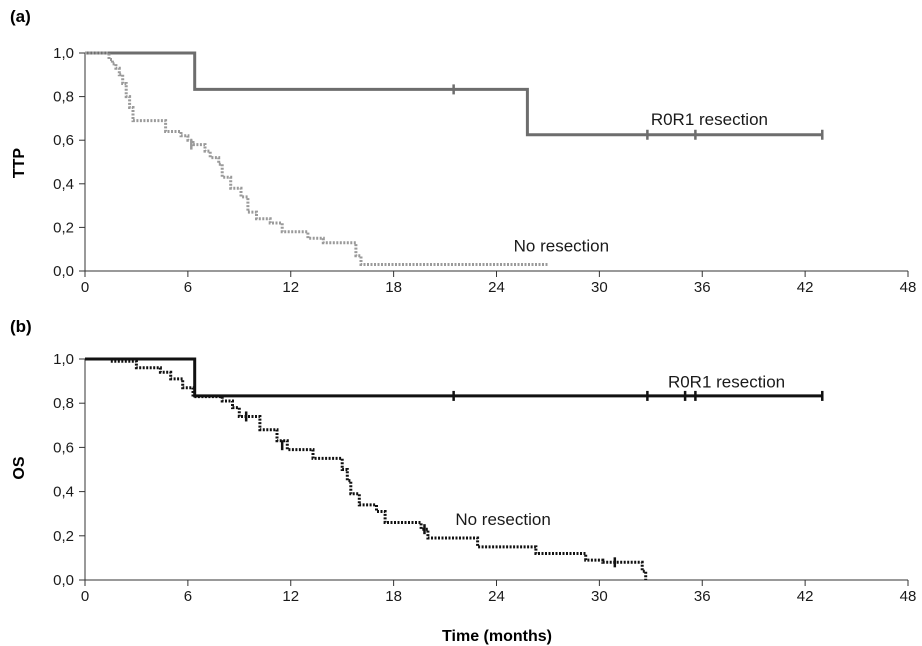 The image size is (922, 646). Describe the element at coordinates (21, 326) in the screenshot. I see `panel-b-label: (b)` at that location.